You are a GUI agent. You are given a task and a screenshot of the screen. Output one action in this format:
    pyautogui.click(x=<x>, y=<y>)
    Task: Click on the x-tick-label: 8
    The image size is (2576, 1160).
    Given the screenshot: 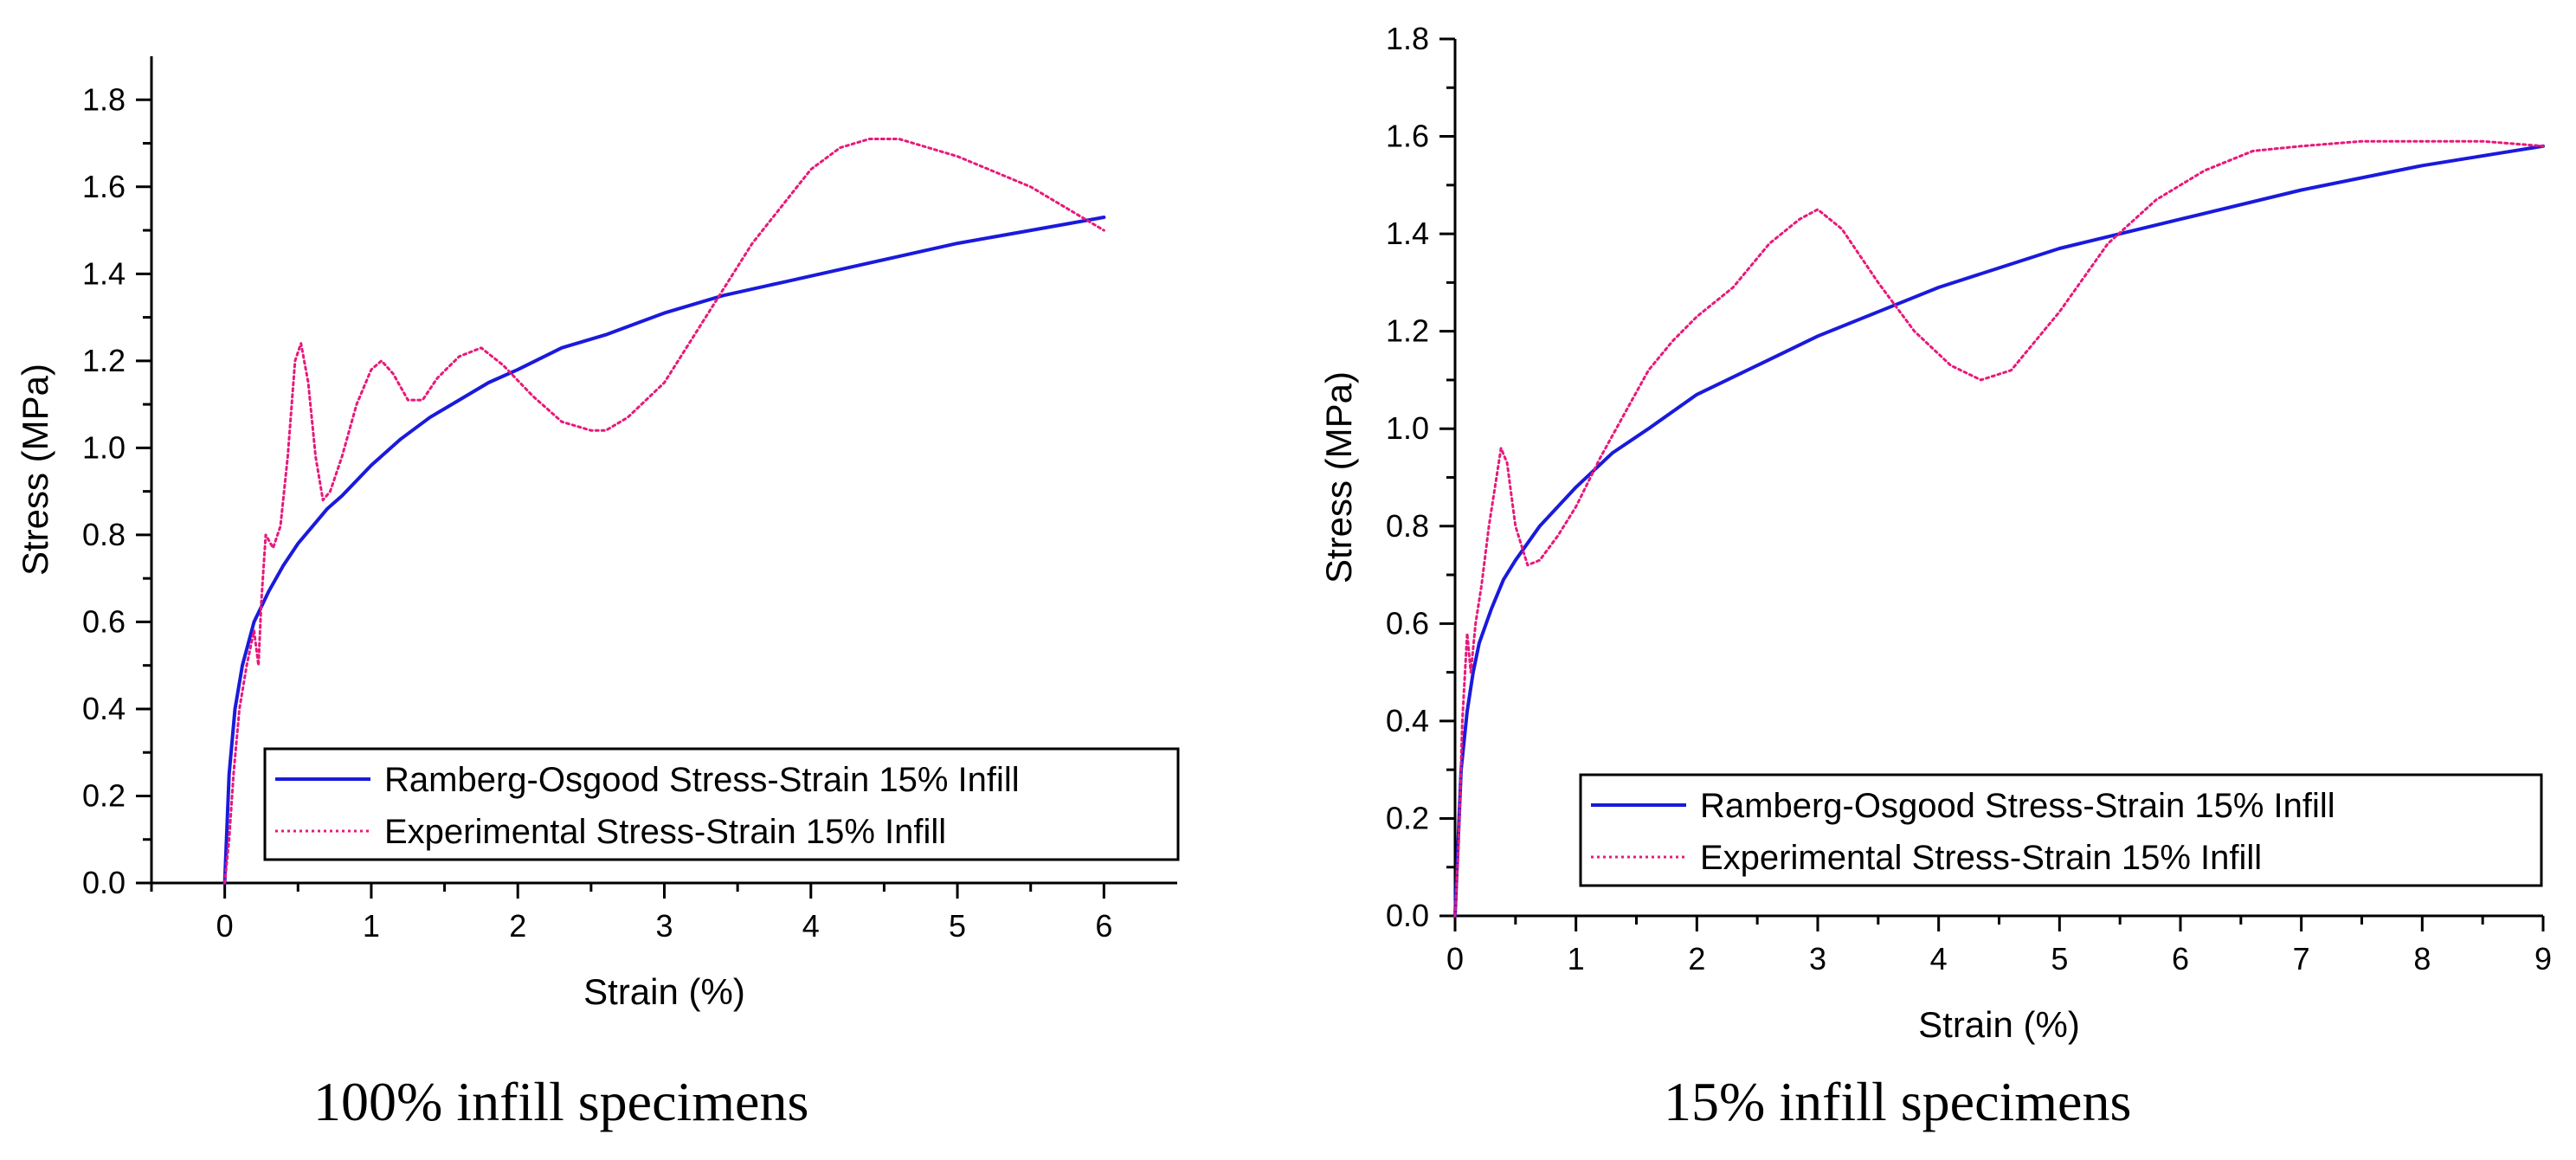 What is the action you would take?
    pyautogui.click(x=2422, y=958)
    